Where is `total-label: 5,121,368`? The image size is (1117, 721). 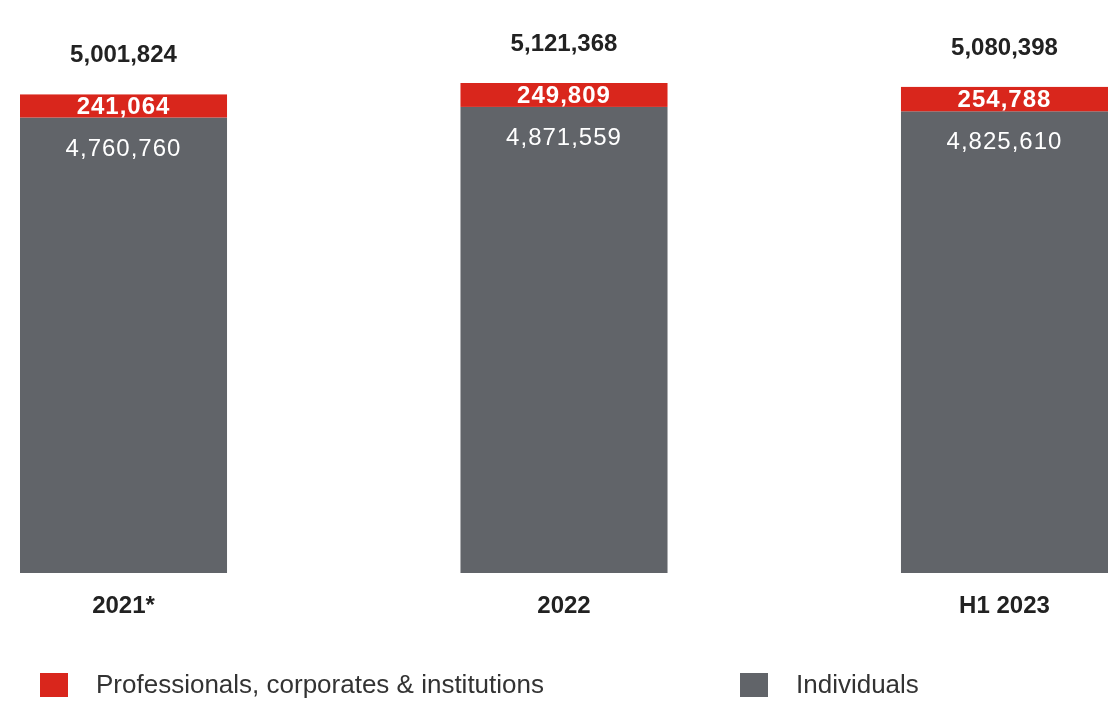 total-label: 5,121,368 is located at coordinates (564, 42).